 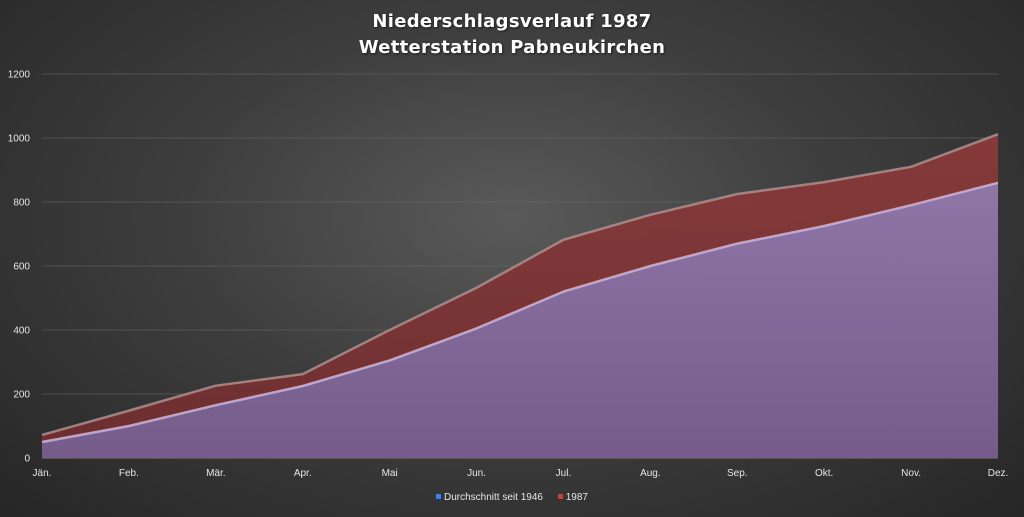 I want to click on x-tick-label: Jun., so click(x=476, y=473).